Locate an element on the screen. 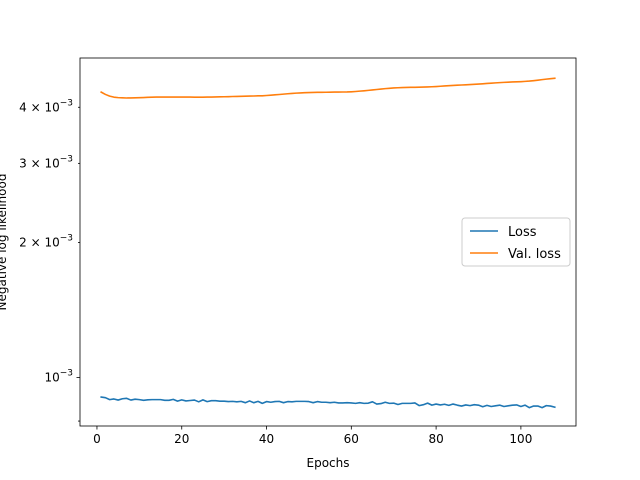  x-axis: 0 20 40 60 80 100 is located at coordinates (312, 436).